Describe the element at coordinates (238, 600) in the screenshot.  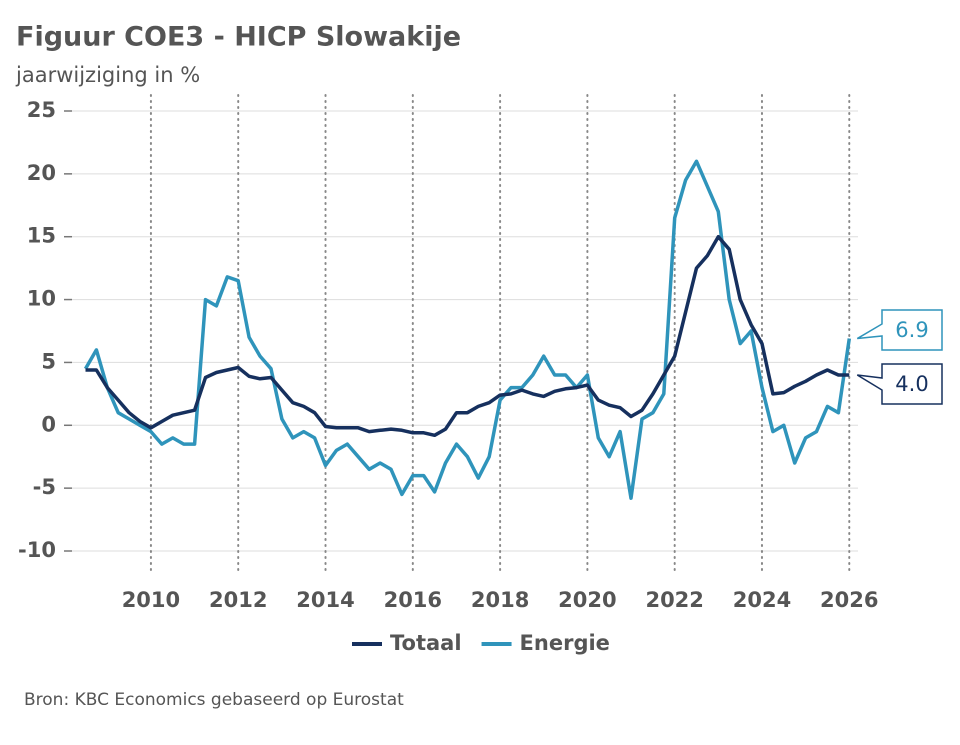
I see `x-tick-label: 2012` at that location.